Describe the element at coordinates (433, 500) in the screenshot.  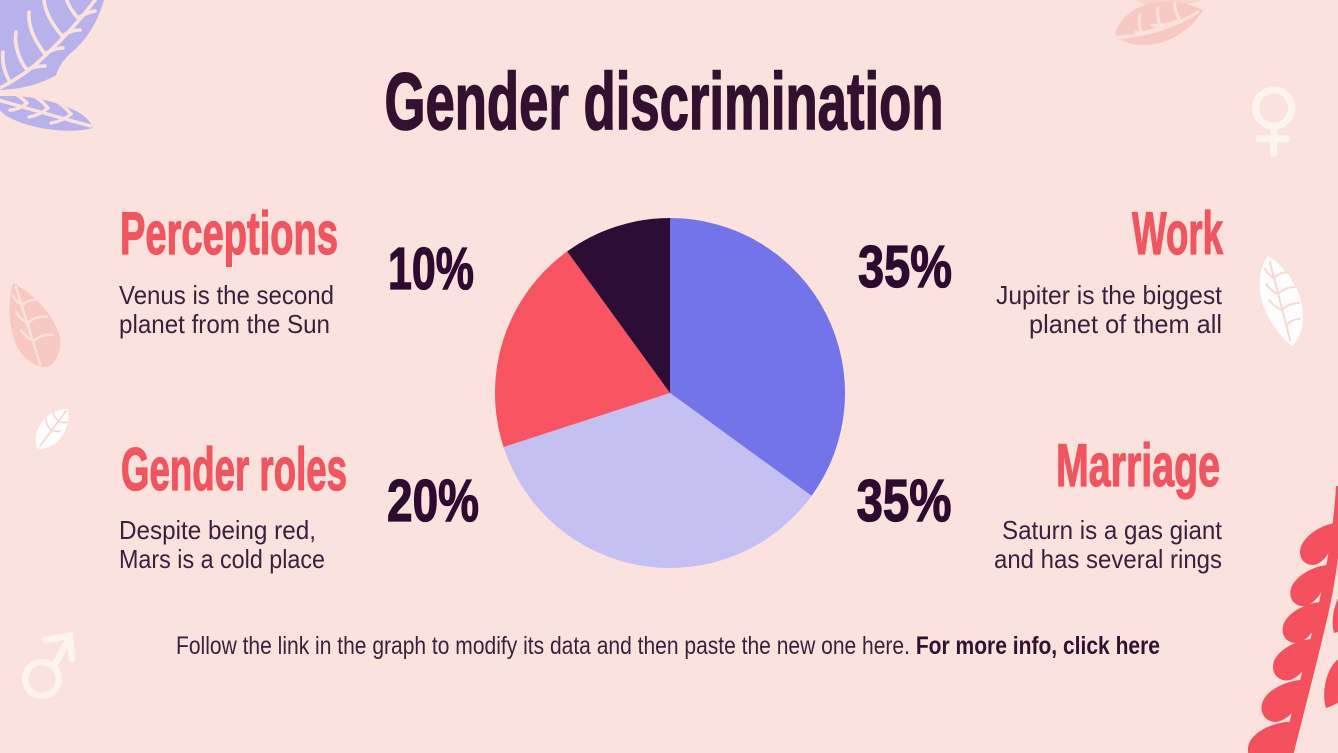
I see `svg-text: 20%` at that location.